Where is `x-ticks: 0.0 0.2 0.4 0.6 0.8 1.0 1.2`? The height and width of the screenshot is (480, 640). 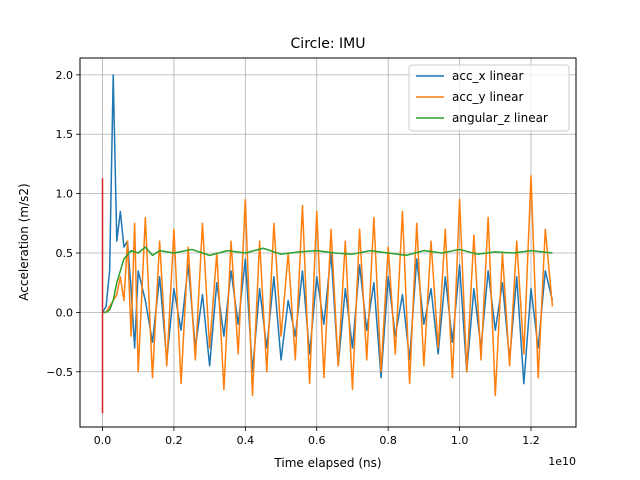 x-ticks: 0.0 0.2 0.4 0.6 0.8 1.0 1.2 is located at coordinates (317, 437).